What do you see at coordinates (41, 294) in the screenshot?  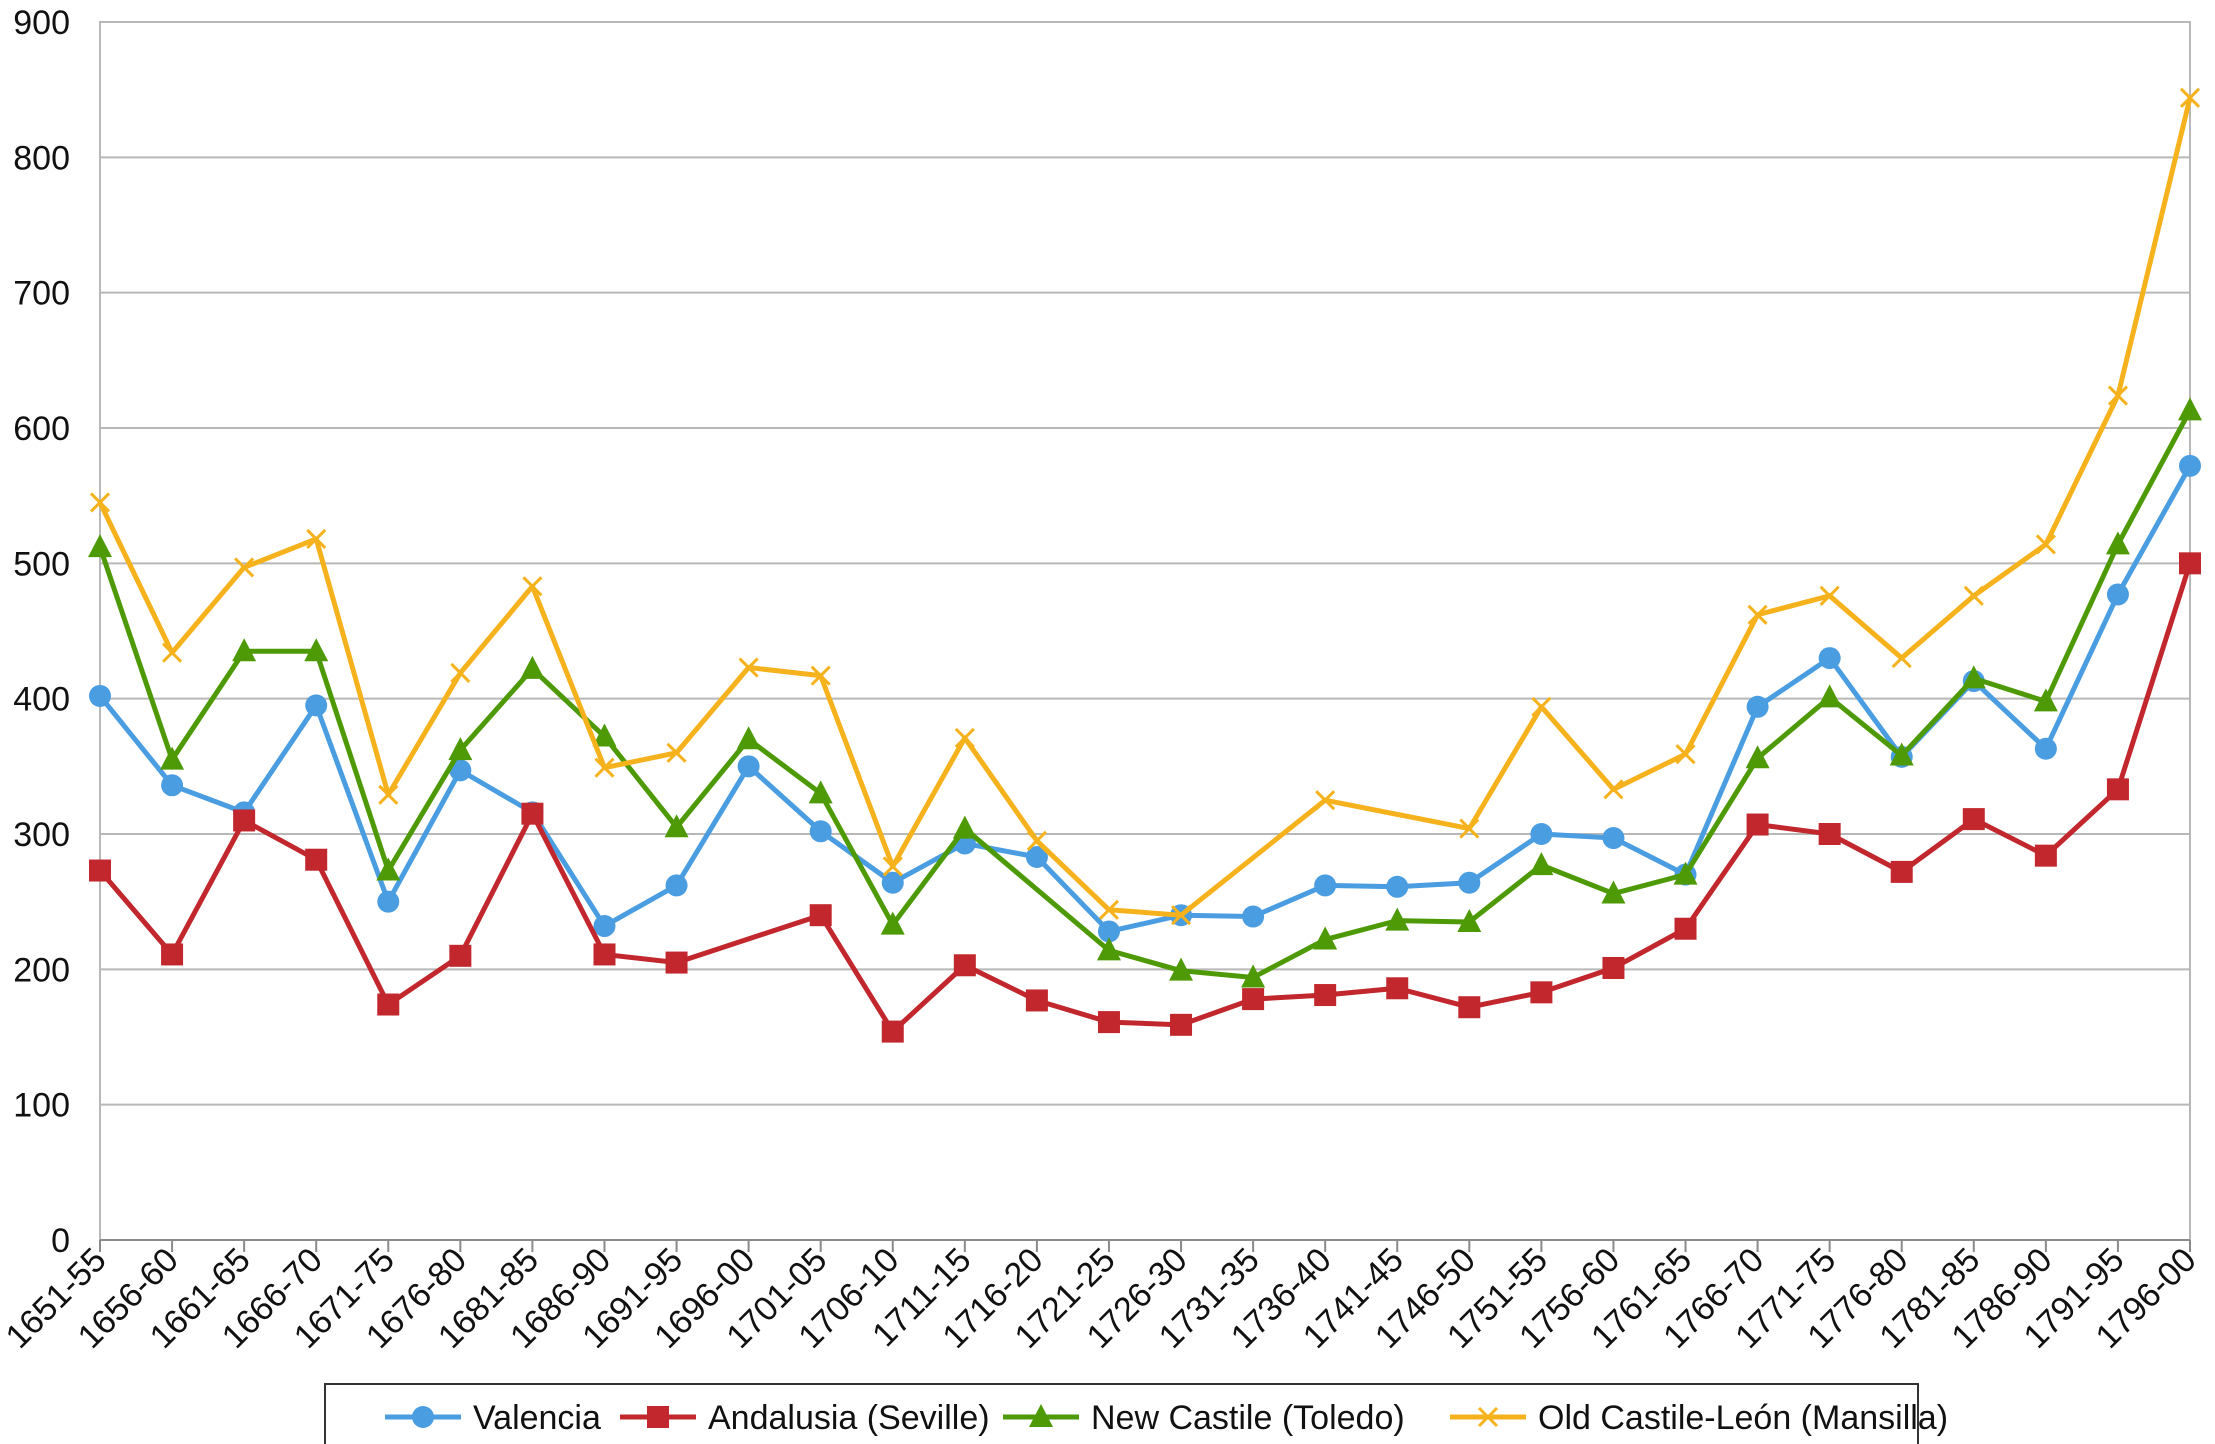 I see `y-tick-label-700: 700` at bounding box center [41, 294].